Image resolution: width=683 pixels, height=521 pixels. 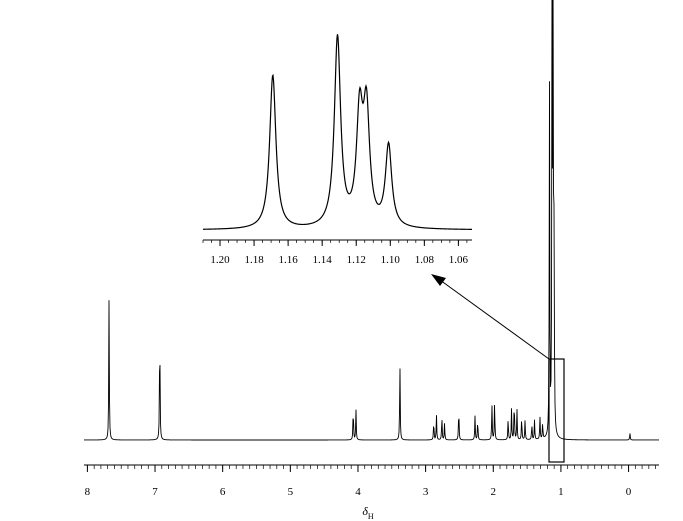 I want to click on inset-spectrum-trace, so click(x=337, y=132).